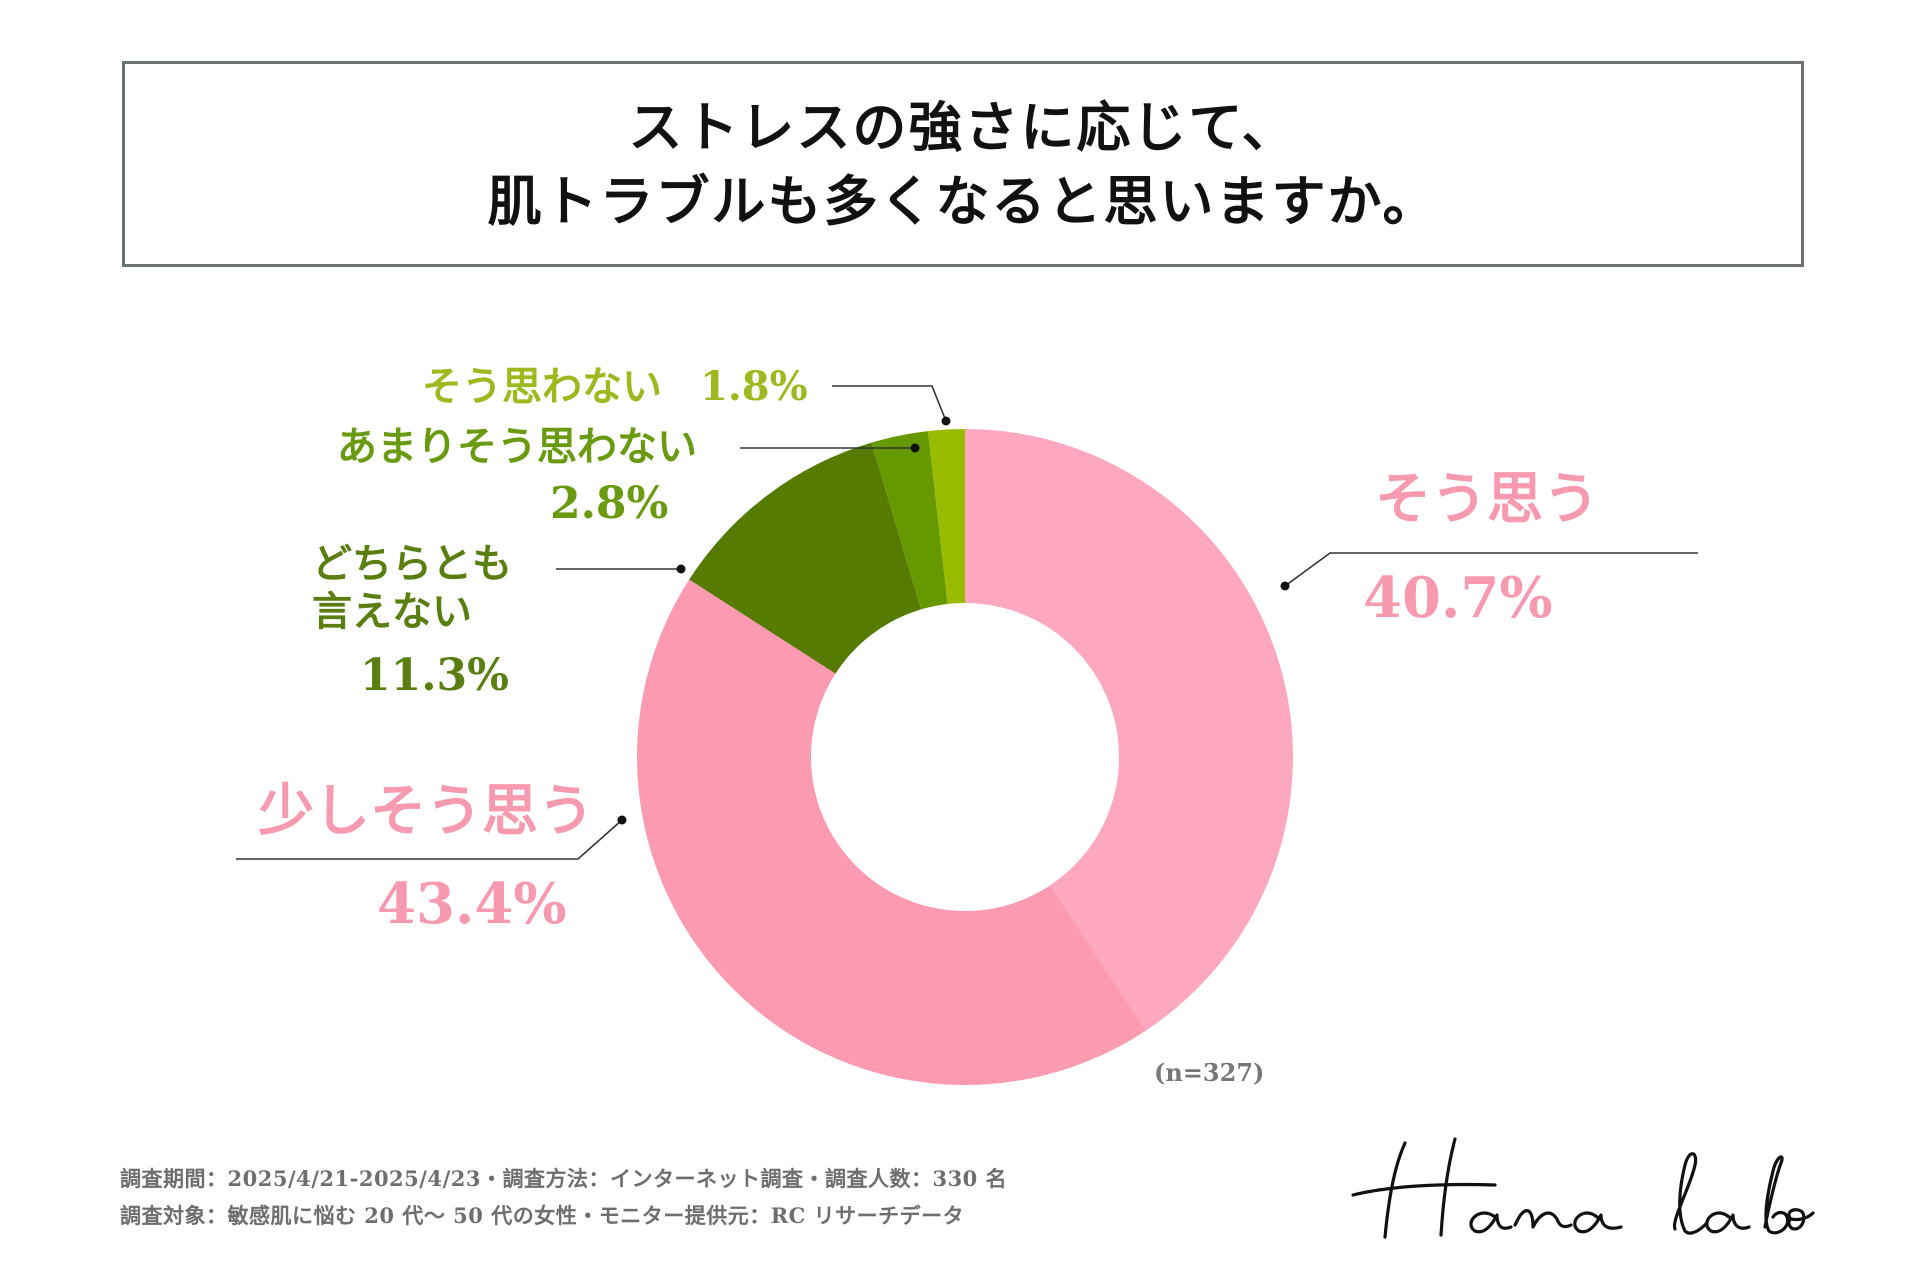 Image resolution: width=1920 pixels, height=1280 pixels. Describe the element at coordinates (1458, 598) in the screenshot. I see `value-sou-omou: 40.7%` at that location.